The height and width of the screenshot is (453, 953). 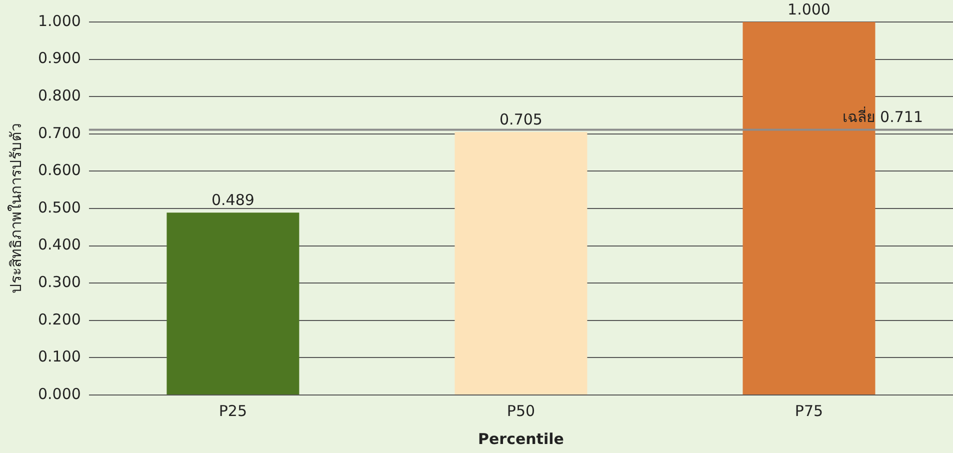 I want to click on y-tick-label: 0.900, so click(x=59, y=58).